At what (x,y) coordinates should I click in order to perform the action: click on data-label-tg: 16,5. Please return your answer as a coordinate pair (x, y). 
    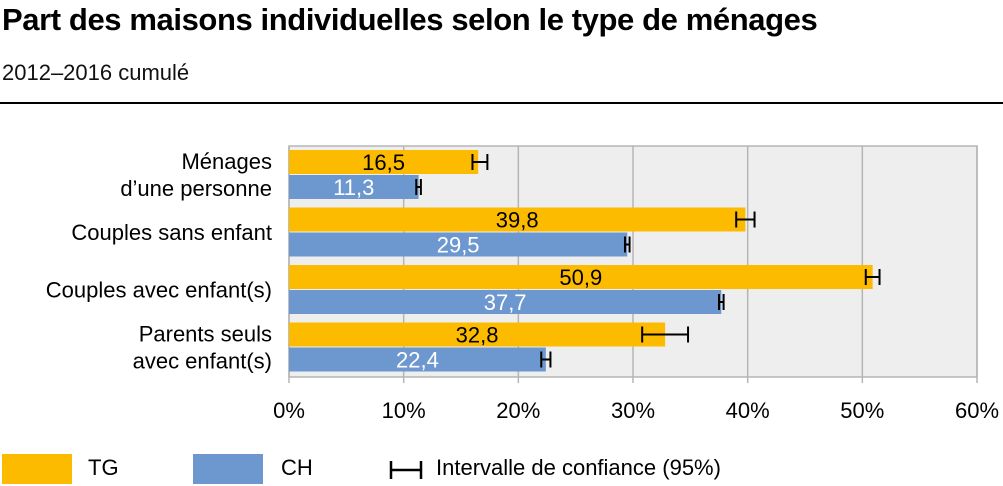
    Looking at the image, I should click on (383, 162).